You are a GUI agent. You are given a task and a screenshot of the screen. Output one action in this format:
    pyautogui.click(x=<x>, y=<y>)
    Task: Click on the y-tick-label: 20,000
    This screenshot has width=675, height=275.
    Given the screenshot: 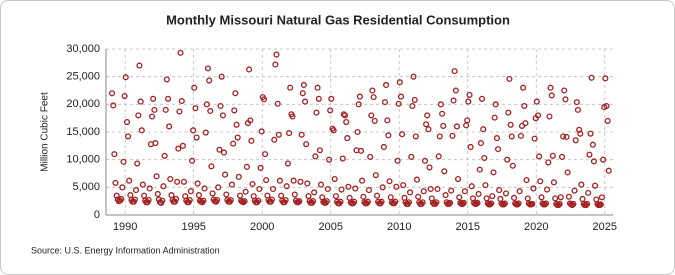 What is the action you would take?
    pyautogui.click(x=83, y=104)
    